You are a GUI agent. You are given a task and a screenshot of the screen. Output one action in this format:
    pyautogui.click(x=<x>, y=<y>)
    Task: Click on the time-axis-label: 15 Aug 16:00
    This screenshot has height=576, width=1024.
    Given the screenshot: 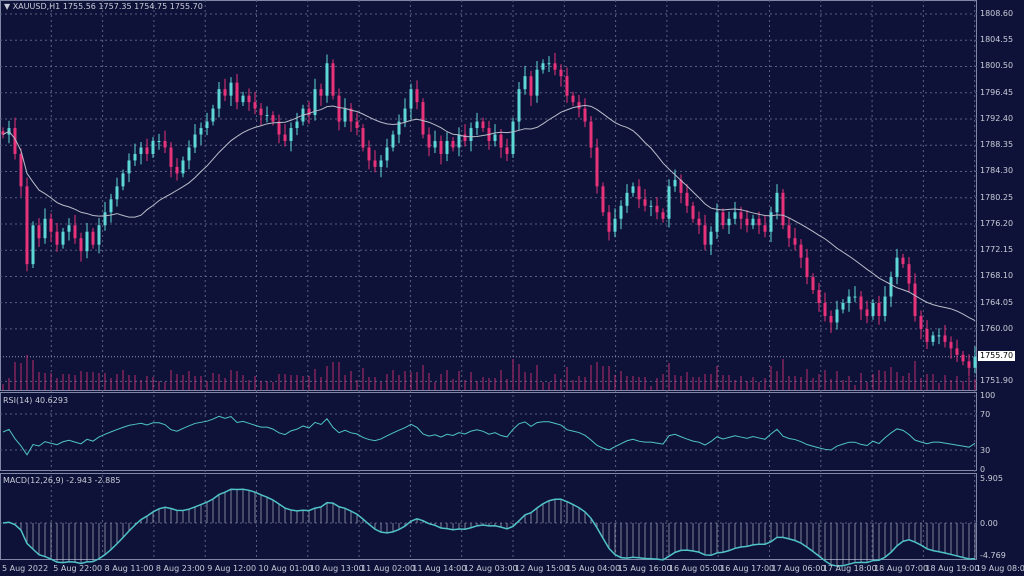 What is the action you would take?
    pyautogui.click(x=644, y=568)
    